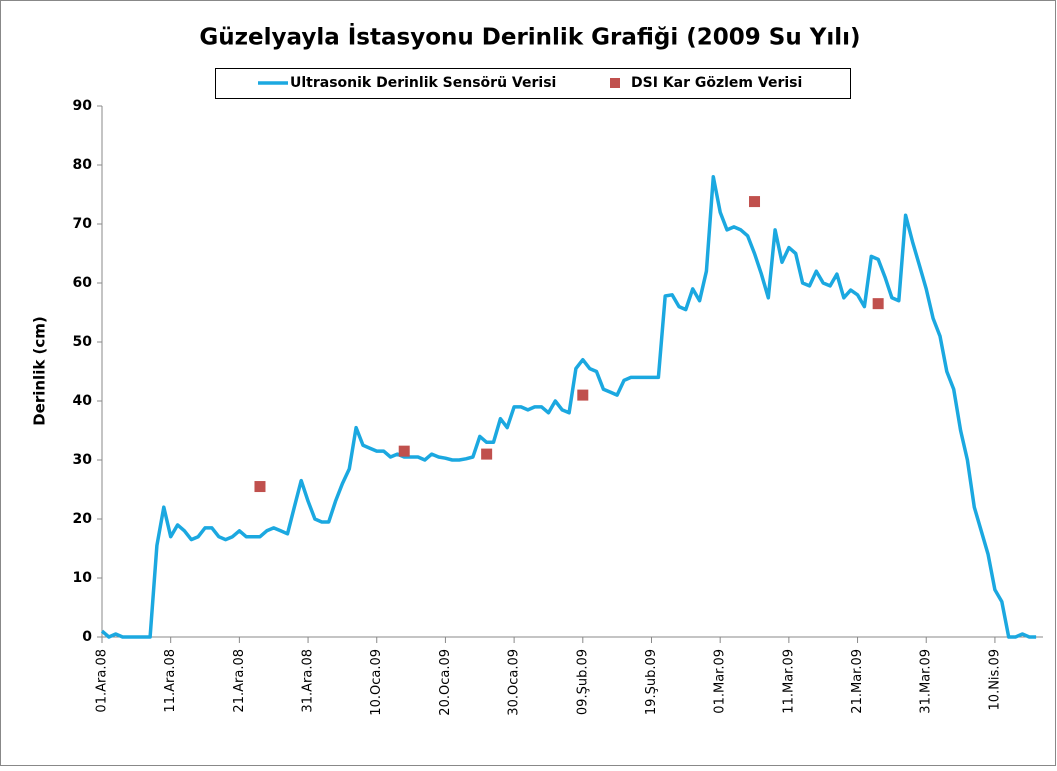  Describe the element at coordinates (83, 165) in the screenshot. I see `y-tick-label: 80` at that location.